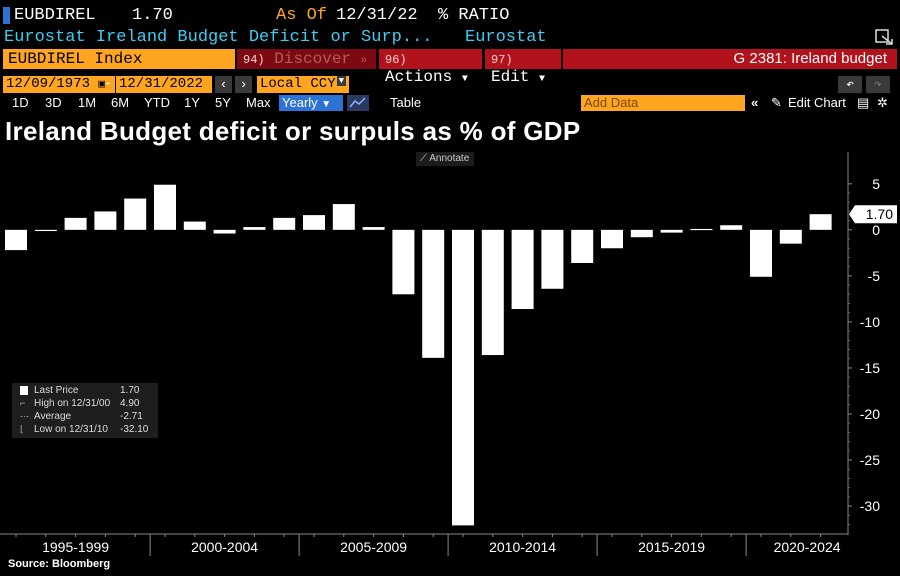  Describe the element at coordinates (850, 84) in the screenshot. I see `undo-icon: ↶` at that location.